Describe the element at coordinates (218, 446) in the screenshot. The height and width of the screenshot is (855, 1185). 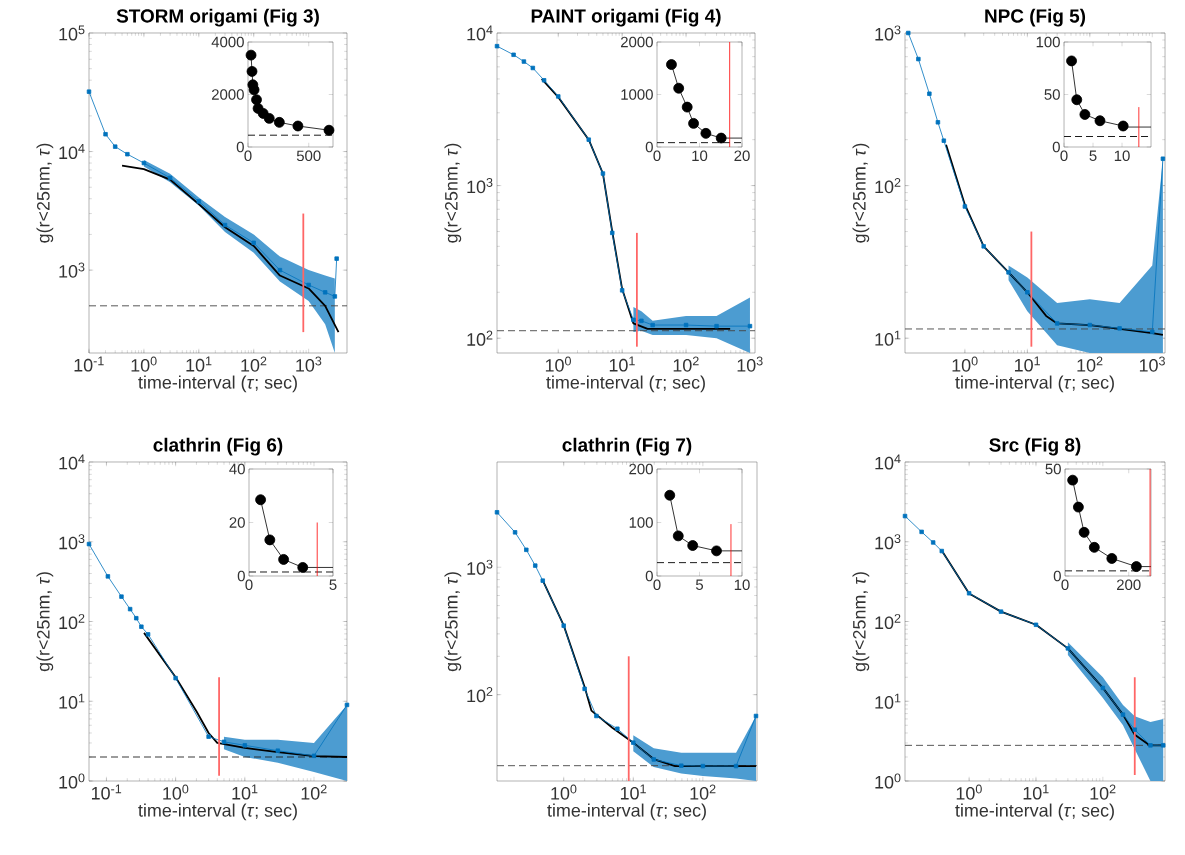
I see `chart-title: clathrin (Fig 6)` at that location.